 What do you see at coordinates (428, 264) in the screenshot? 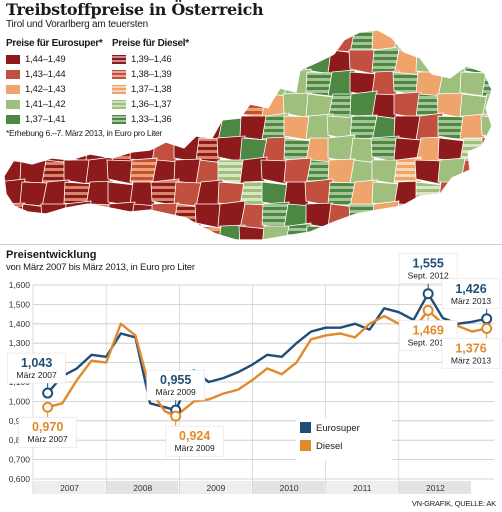
I see `annotation-value: 1,555` at bounding box center [428, 264].